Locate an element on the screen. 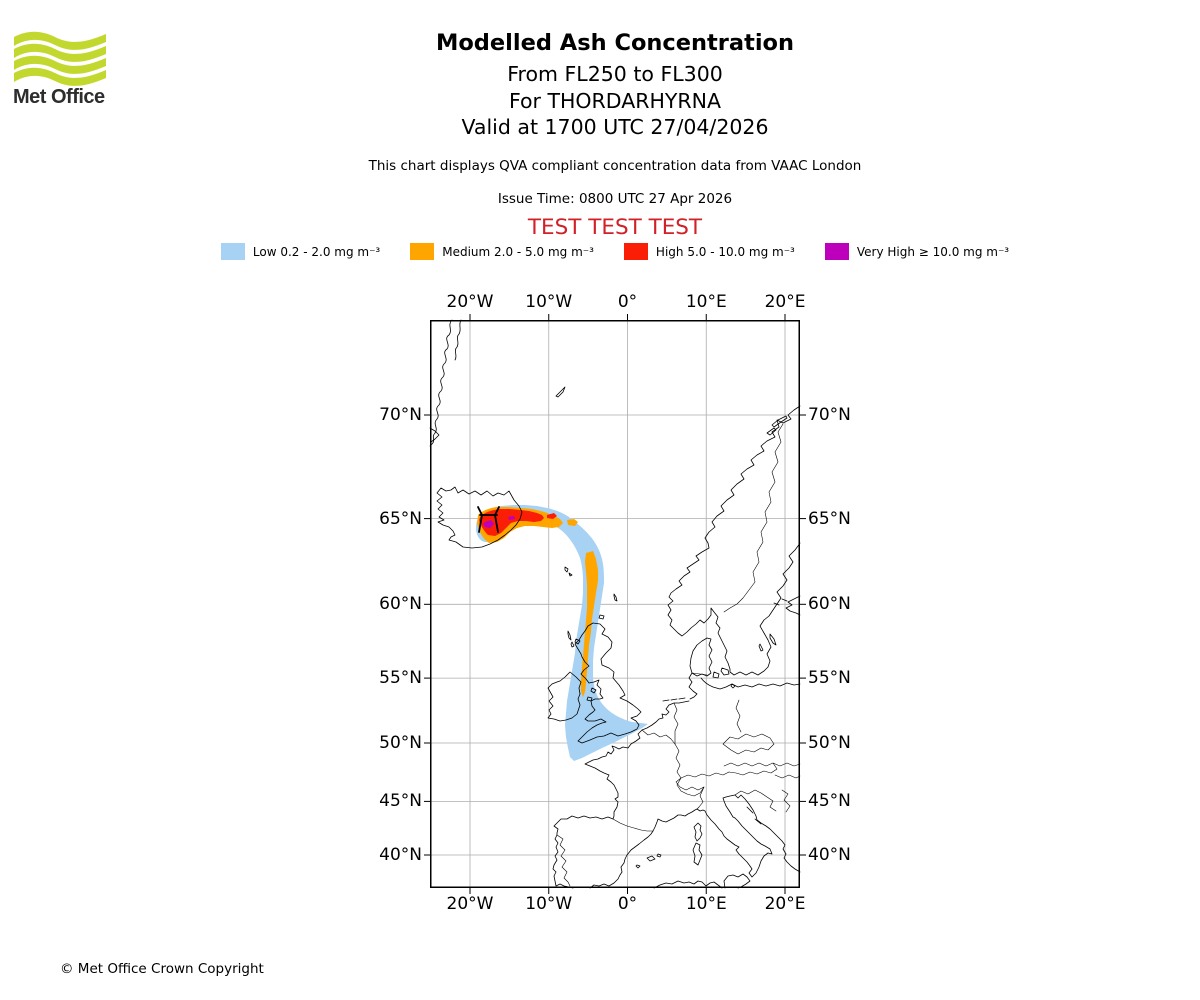 The image size is (1200, 1000). low-label: Low 0.2 - 2.0 mg m⁻³ is located at coordinates (316, 251).